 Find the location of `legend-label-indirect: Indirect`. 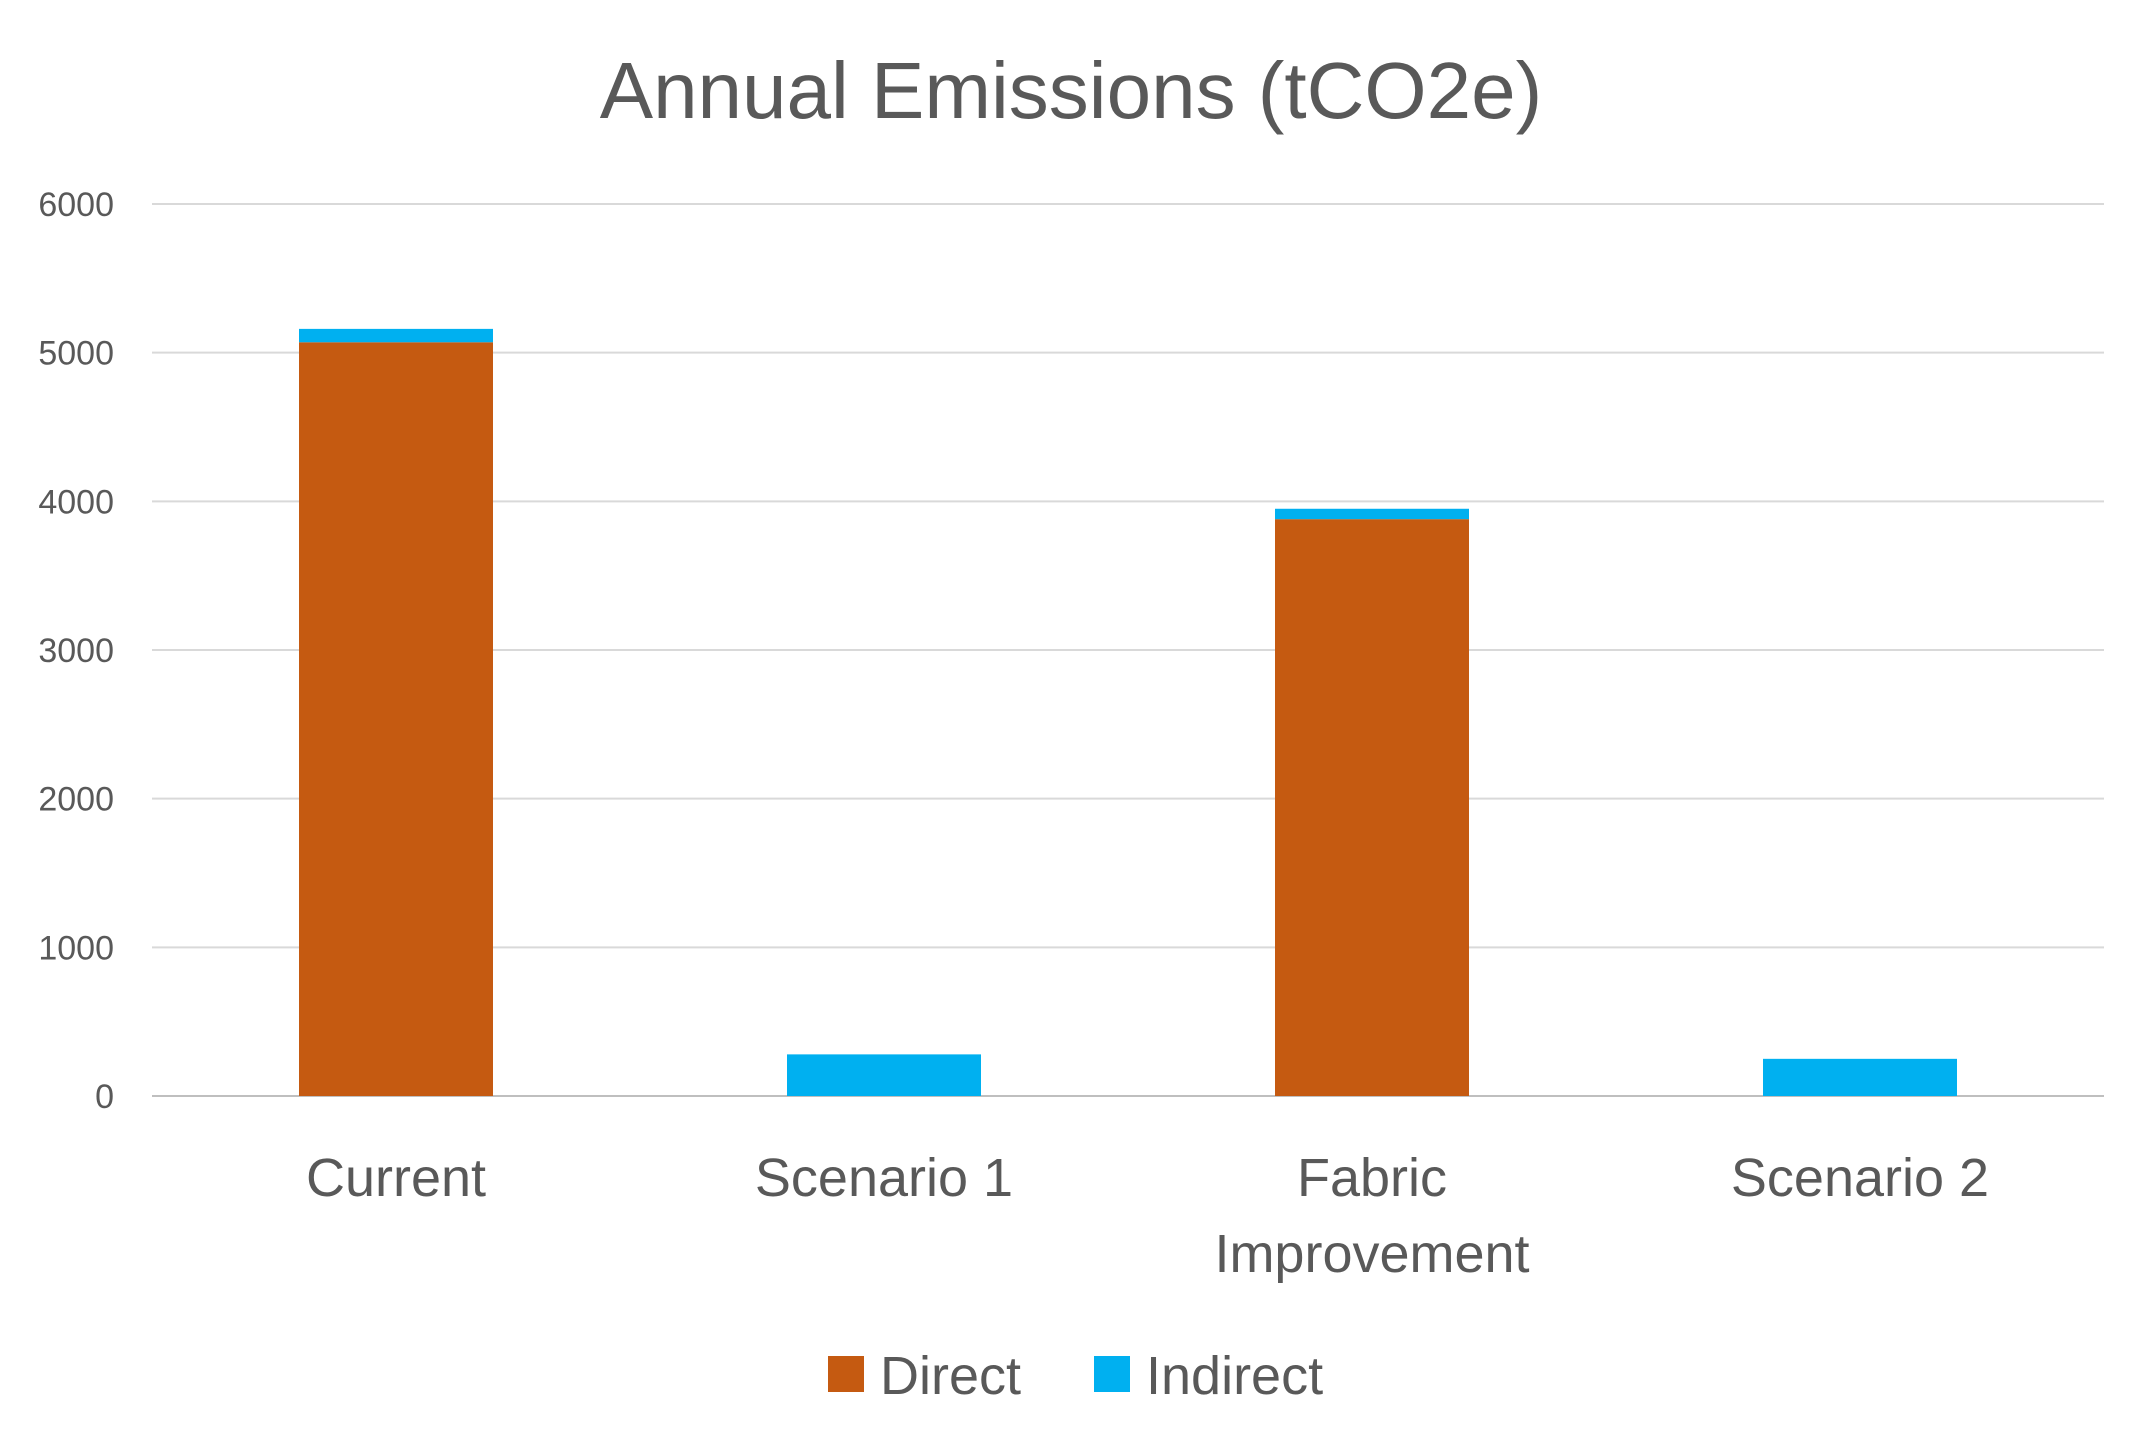

legend-label-indirect: Indirect is located at coordinates (1234, 1376).